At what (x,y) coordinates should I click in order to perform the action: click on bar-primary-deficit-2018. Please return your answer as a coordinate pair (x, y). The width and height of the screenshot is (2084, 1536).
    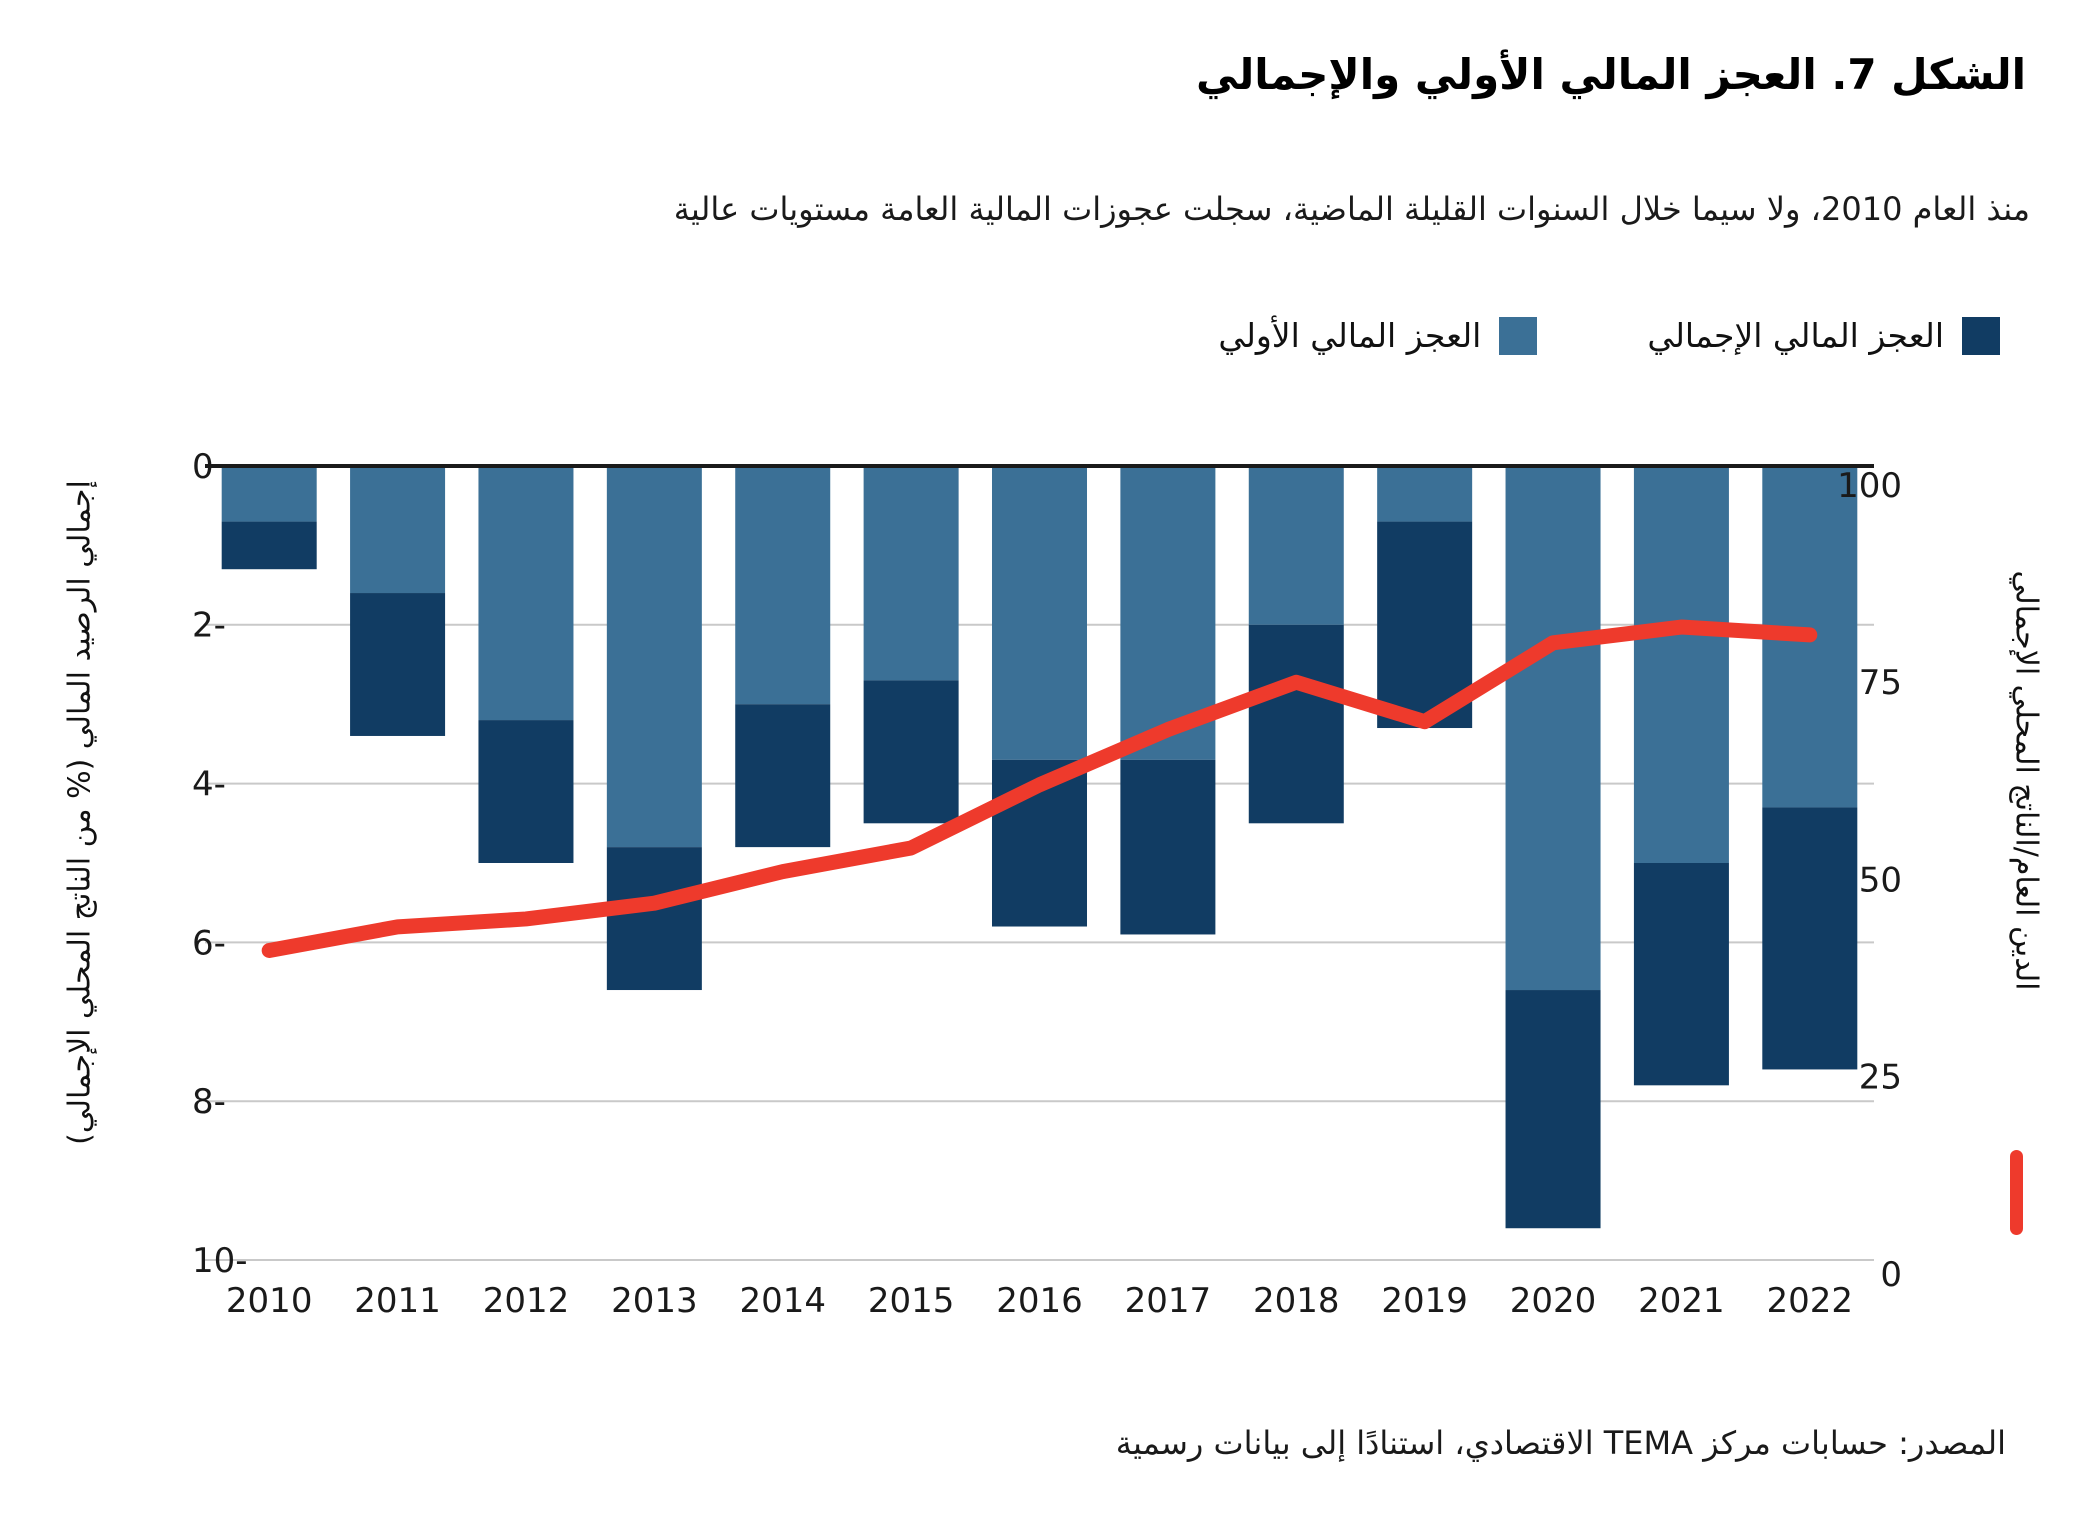
    Looking at the image, I should click on (1296, 545).